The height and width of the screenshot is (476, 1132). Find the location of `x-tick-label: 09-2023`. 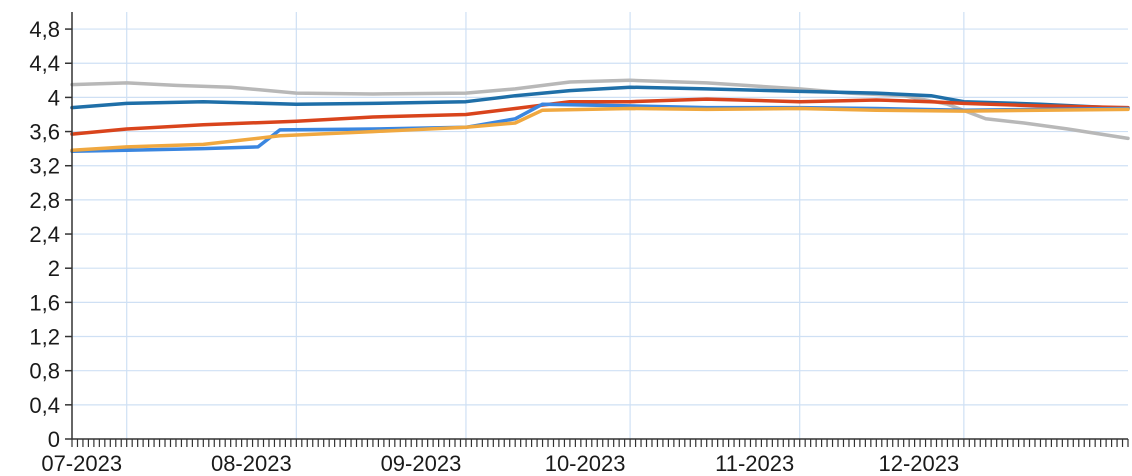

x-tick-label: 09-2023 is located at coordinates (421, 463).